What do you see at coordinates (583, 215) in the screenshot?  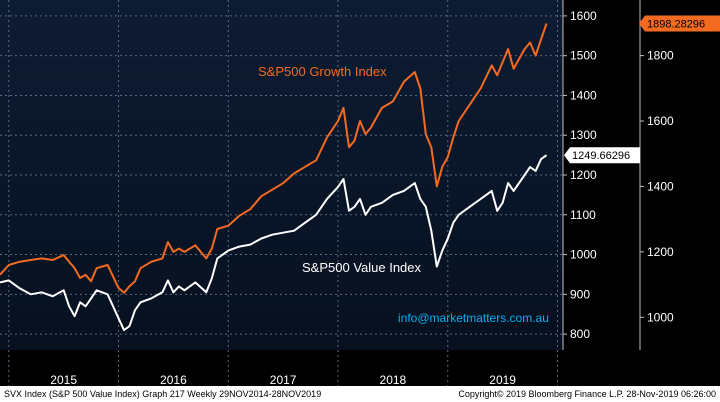 I see `left-axis-tick-label: 1100` at bounding box center [583, 215].